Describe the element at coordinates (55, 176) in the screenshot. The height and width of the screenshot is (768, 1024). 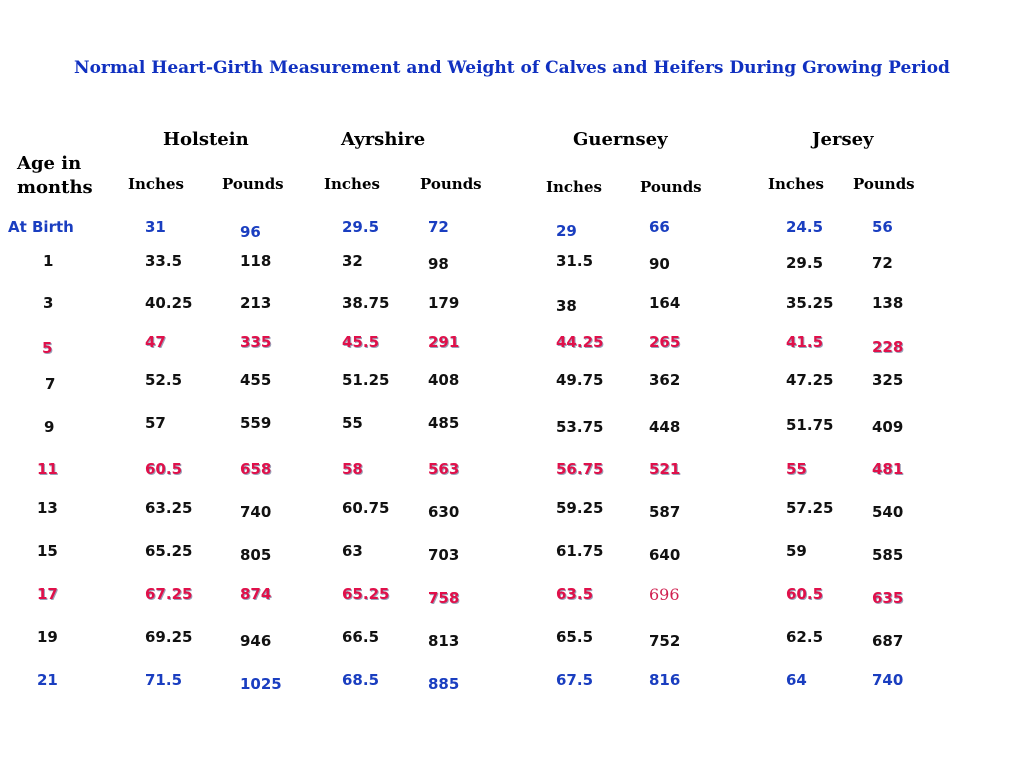
I see `age-column-header: Age in months` at that location.